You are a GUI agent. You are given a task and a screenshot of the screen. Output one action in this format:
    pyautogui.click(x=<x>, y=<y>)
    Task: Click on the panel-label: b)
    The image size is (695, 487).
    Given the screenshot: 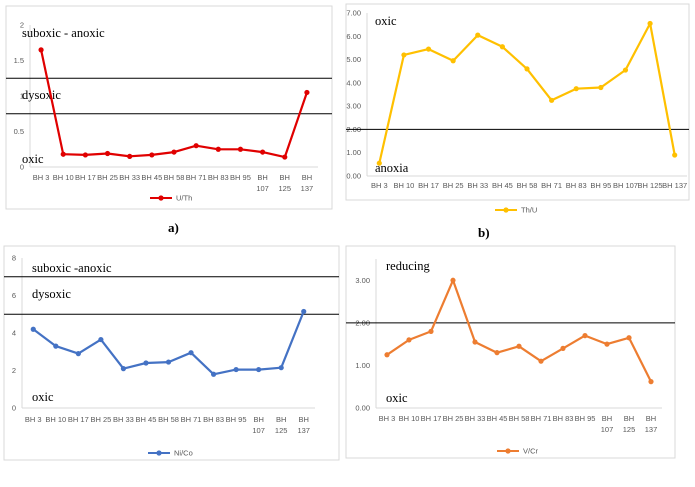 What is the action you would take?
    pyautogui.click(x=484, y=232)
    